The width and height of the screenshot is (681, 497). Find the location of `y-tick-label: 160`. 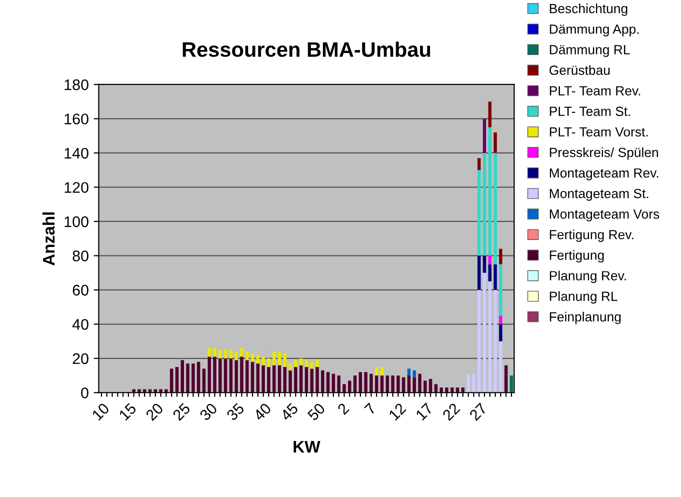

y-tick-label: 160 is located at coordinates (76, 119).